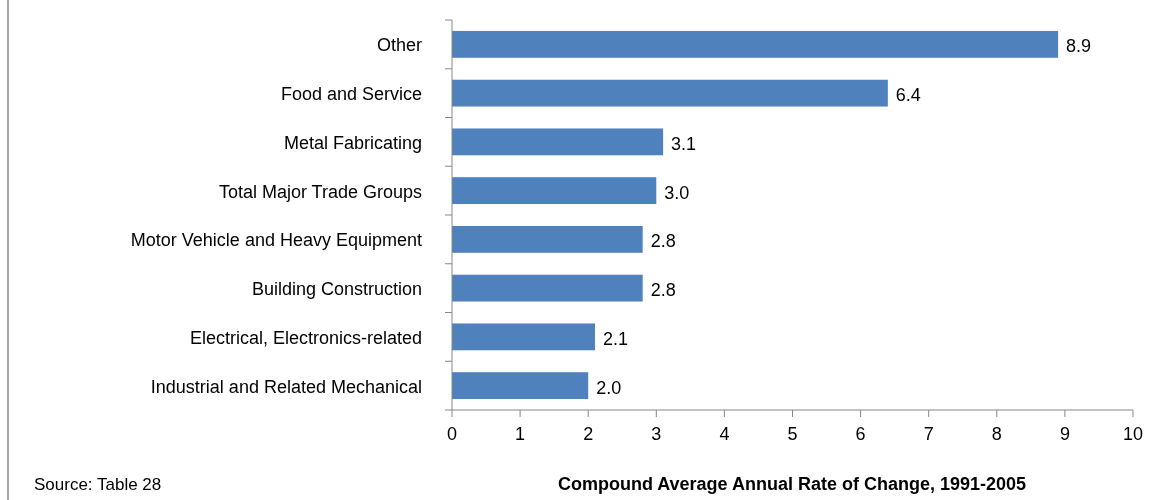 The width and height of the screenshot is (1156, 500). Describe the element at coordinates (996, 434) in the screenshot. I see `x-tick-label: 8` at that location.